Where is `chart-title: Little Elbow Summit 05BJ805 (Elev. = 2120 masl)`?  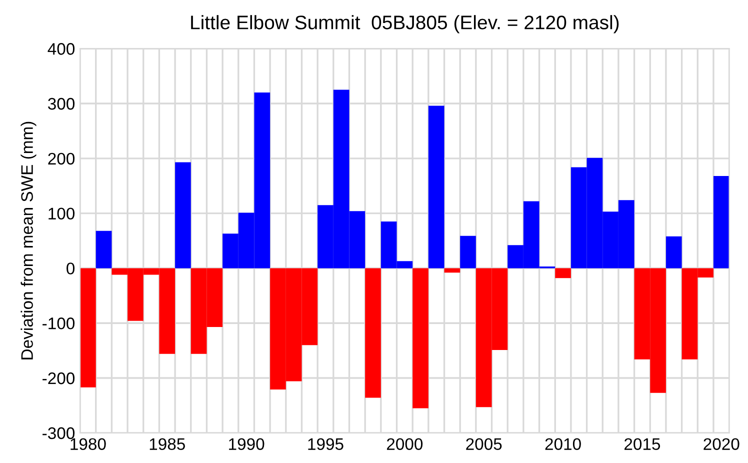
chart-title: Little Elbow Summit 05BJ805 (Elev. = 2120 masl) is located at coordinates (405, 24).